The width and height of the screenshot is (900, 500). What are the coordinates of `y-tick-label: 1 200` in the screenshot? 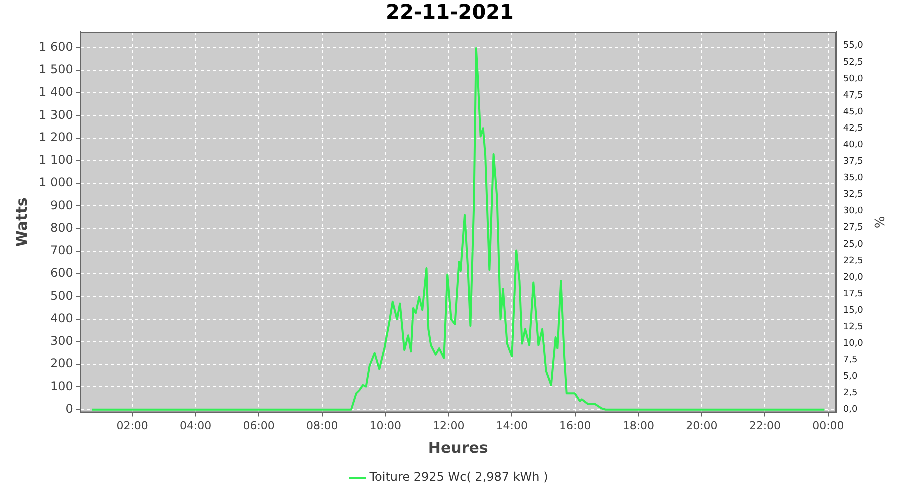 It's located at (56, 137).